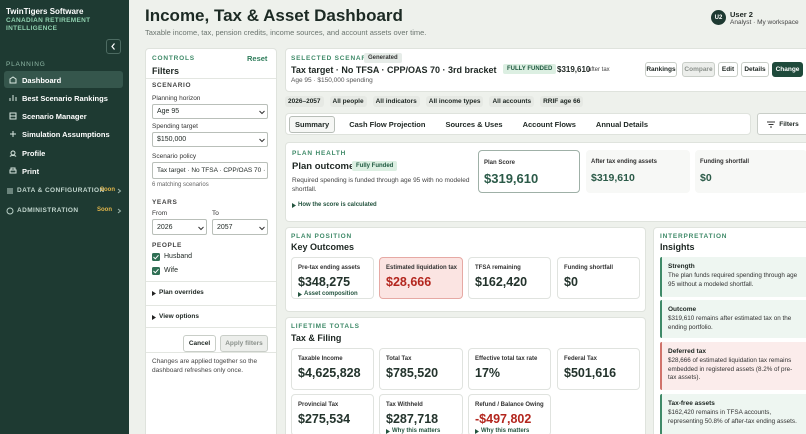  Describe the element at coordinates (304, 101) in the screenshot. I see `filter-chip: 2026–2057` at that location.